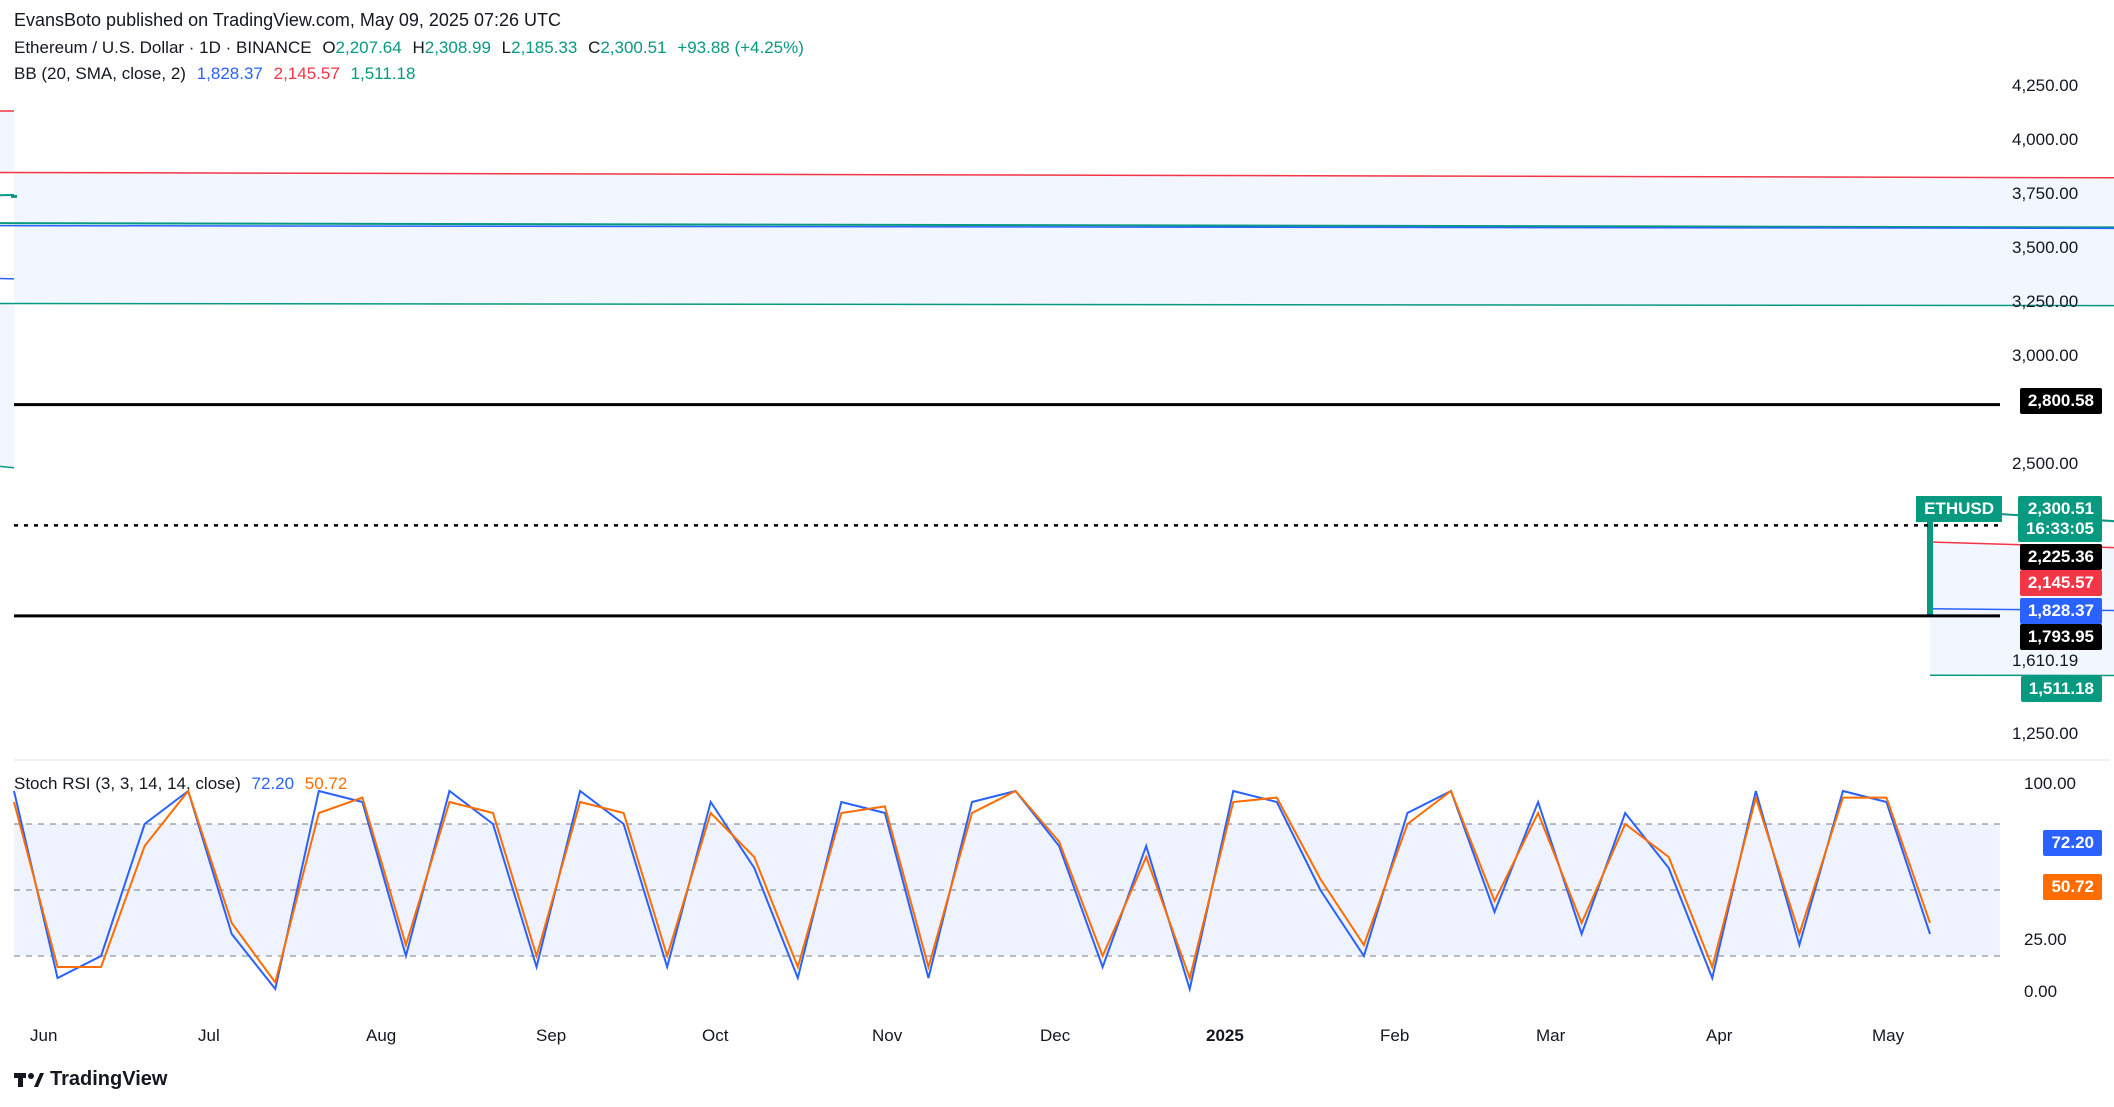 The image size is (2114, 1107). I want to click on price-tick: 3,250.00, so click(2045, 301).